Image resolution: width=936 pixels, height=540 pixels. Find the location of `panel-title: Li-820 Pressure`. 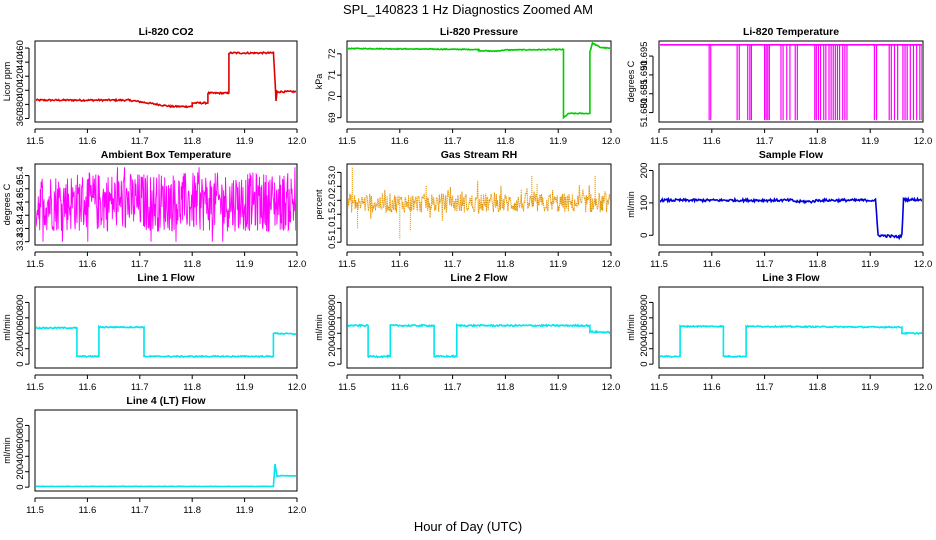

panel-title: Li-820 Pressure is located at coordinates (479, 32).